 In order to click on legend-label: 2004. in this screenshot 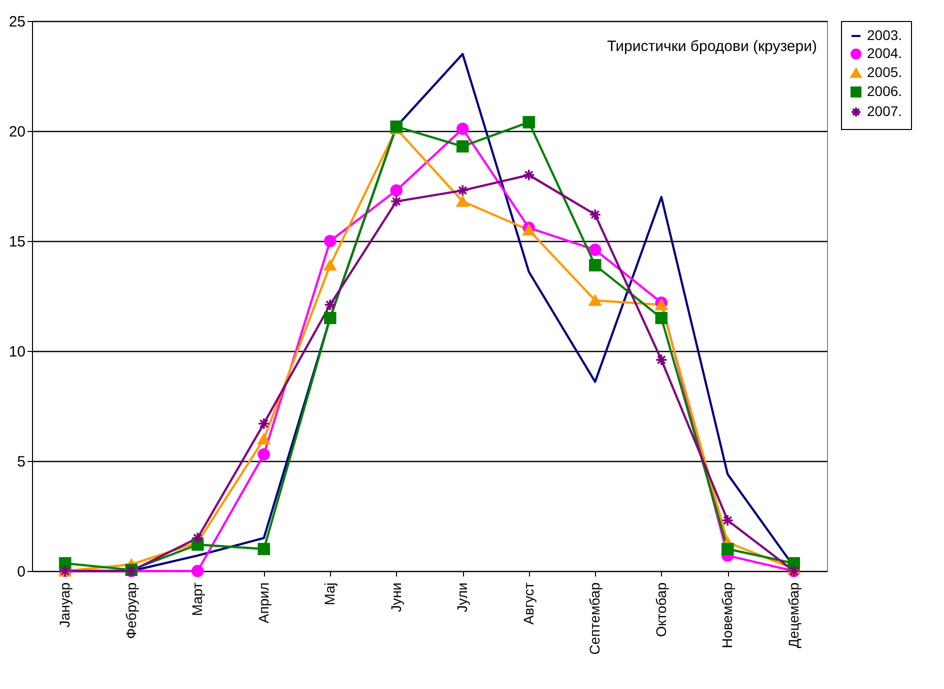, I will do `click(884, 53)`.